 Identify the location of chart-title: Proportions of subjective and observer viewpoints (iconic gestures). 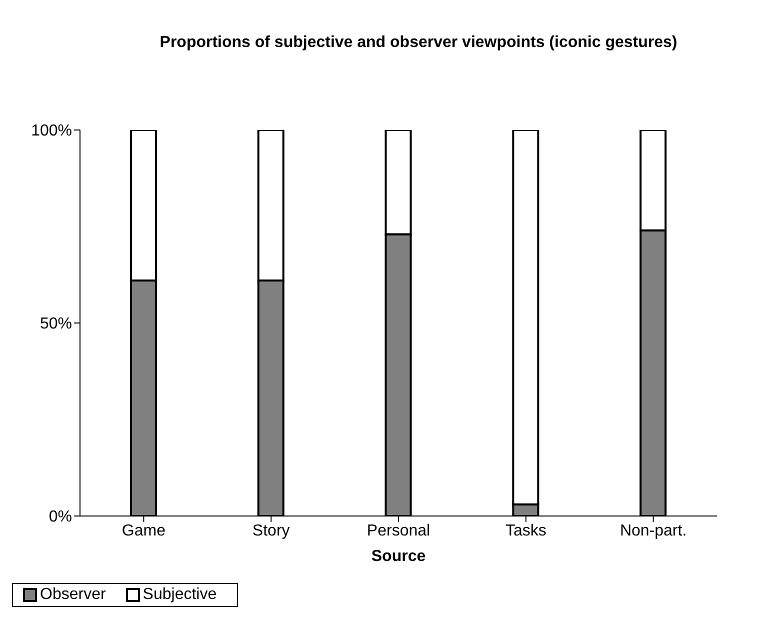
(418, 43).